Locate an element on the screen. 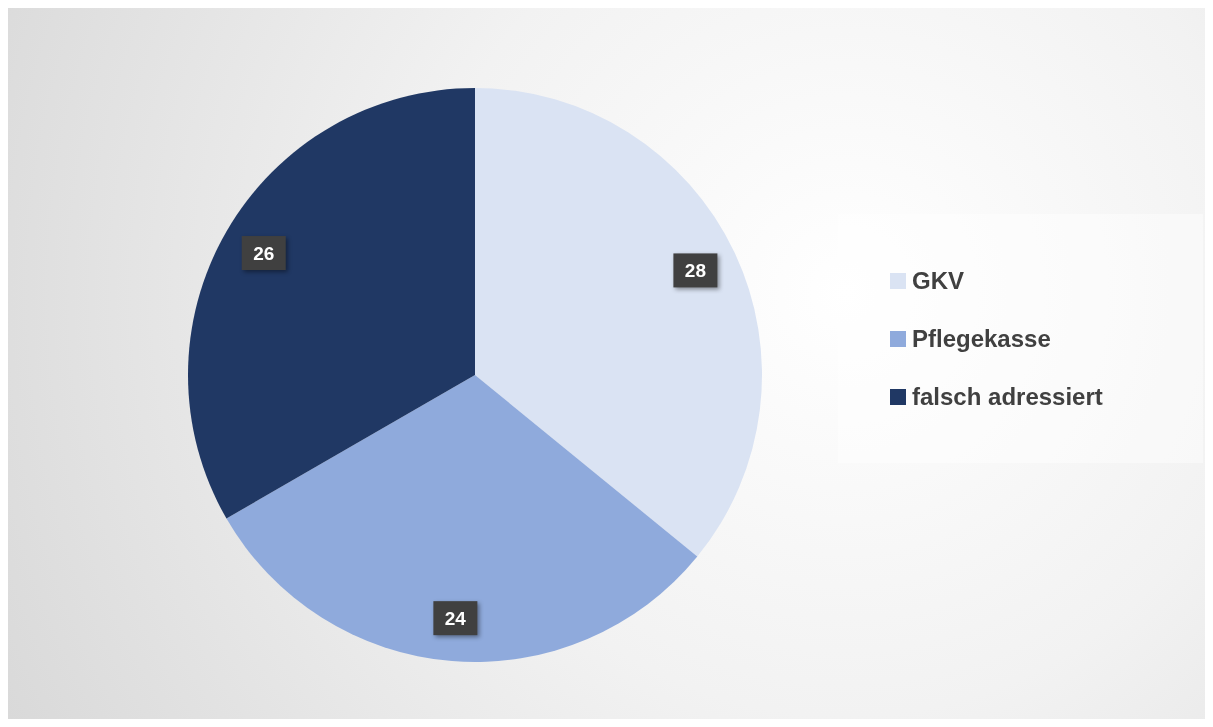 The height and width of the screenshot is (727, 1213). data-label: 28 is located at coordinates (695, 270).